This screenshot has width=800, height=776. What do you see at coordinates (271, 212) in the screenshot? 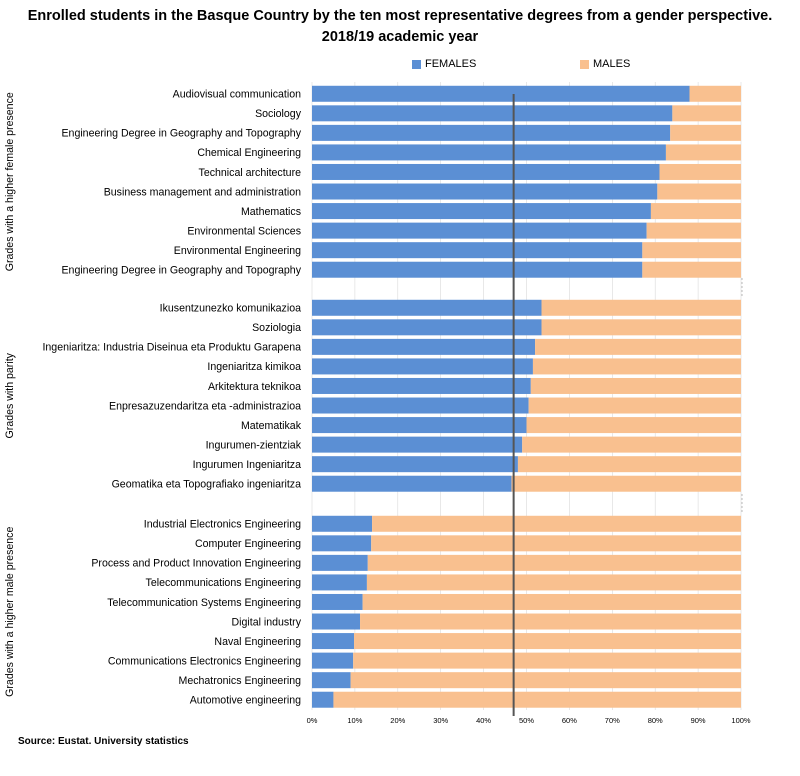
I see `category-label: Mathematics` at bounding box center [271, 212].